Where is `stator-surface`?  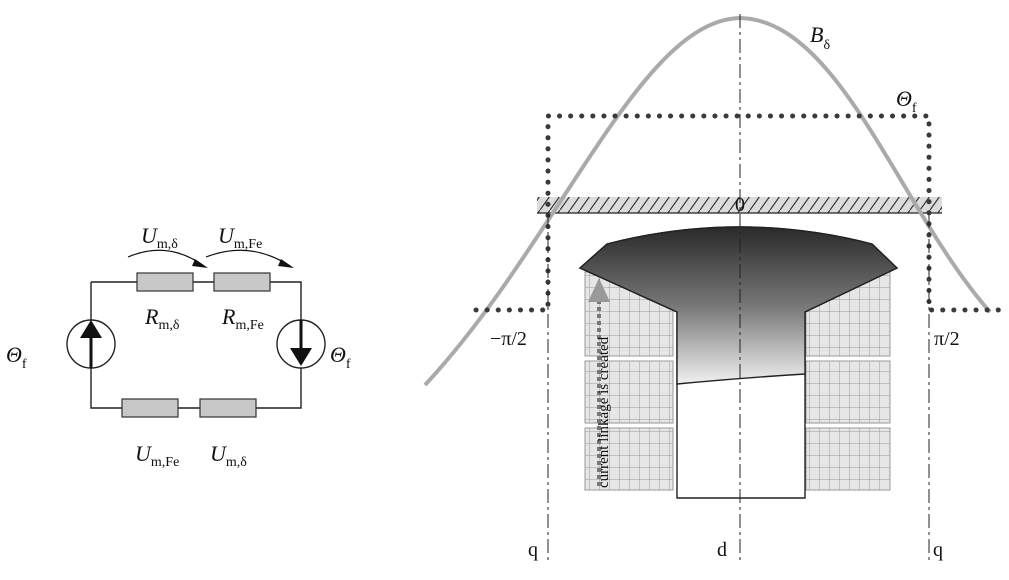 stator-surface is located at coordinates (739, 205).